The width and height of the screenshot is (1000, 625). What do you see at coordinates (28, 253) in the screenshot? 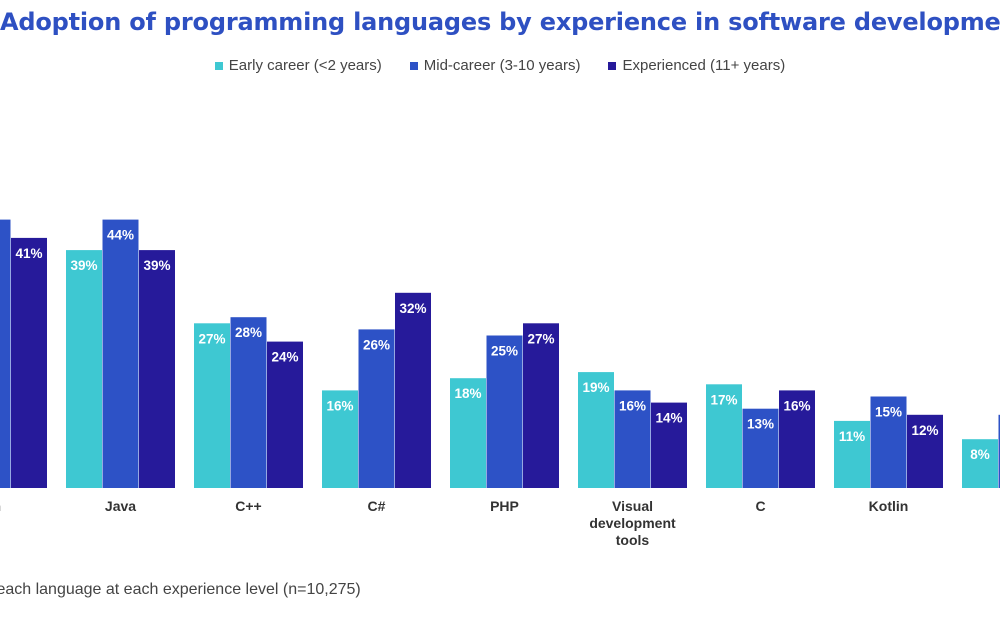
I see `data-label: 41%` at bounding box center [28, 253].